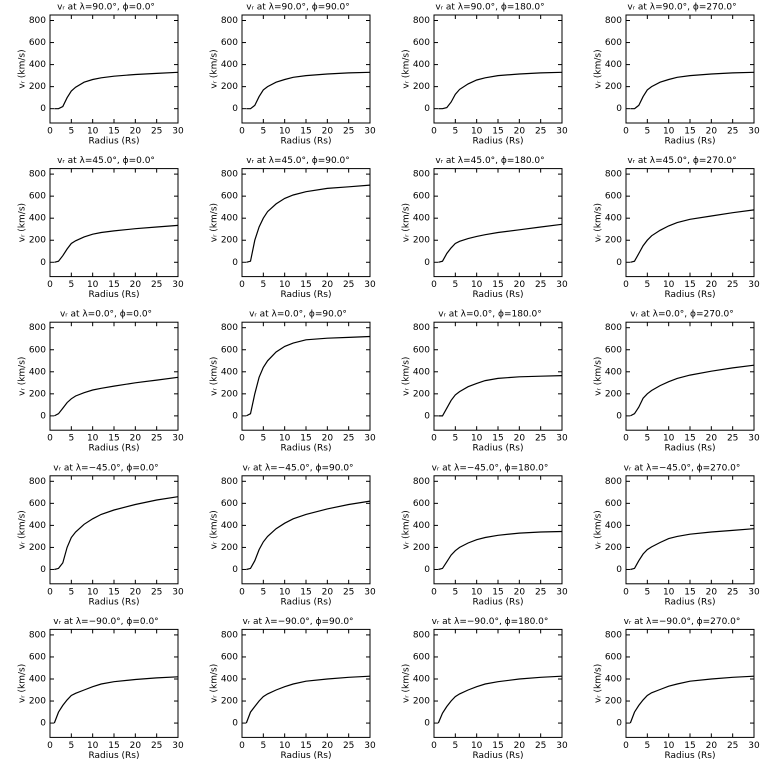 This screenshot has width=768, height=768. Describe the element at coordinates (490, 468) in the screenshot. I see `chart-title: vᵣ at λ=−45.0°, ϕ=180.0°` at that location.